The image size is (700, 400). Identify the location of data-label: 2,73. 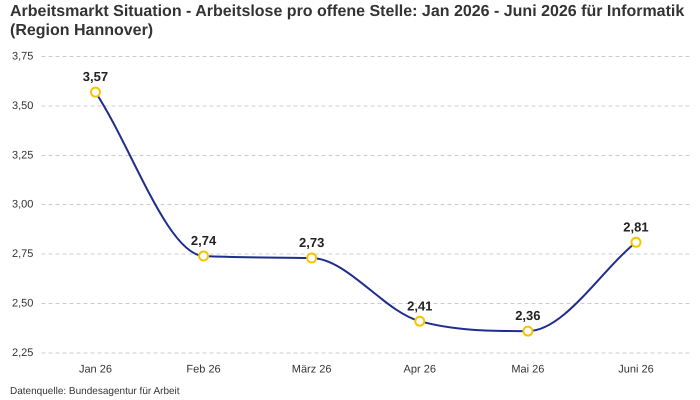
(311, 242).